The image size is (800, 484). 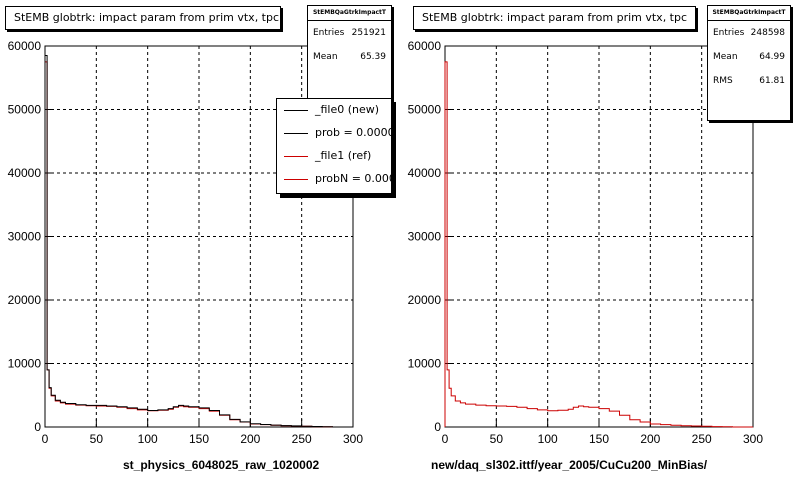 What do you see at coordinates (329, 33) in the screenshot?
I see `left-entries-label: Entries` at bounding box center [329, 33].